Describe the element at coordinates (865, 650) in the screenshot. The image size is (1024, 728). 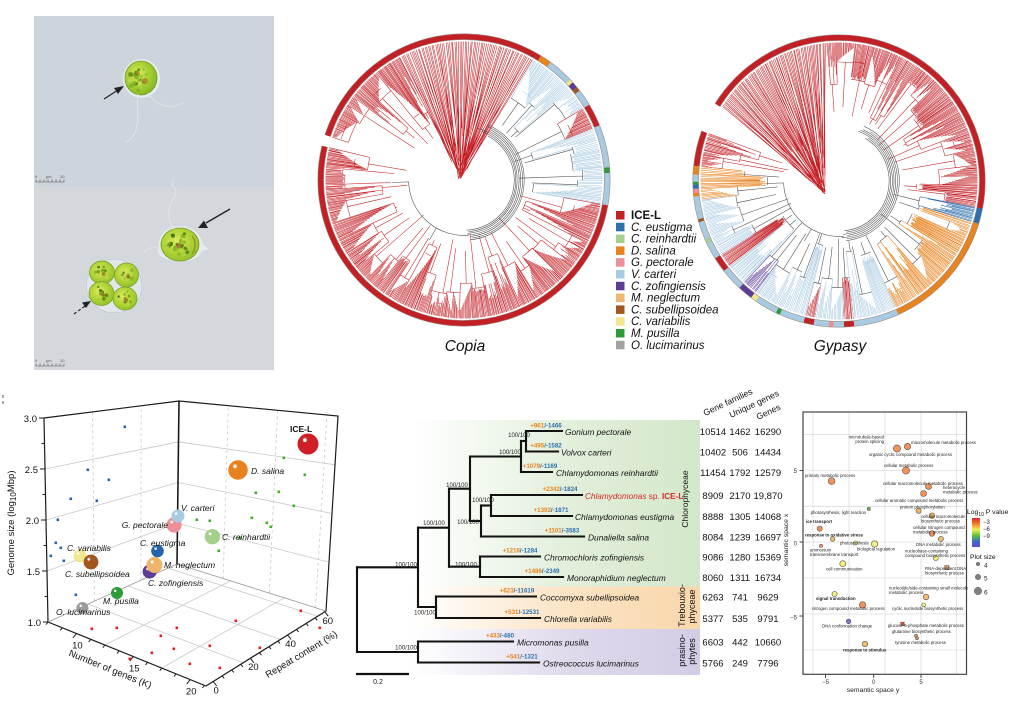
I see `svg-text: response to stimulus` at that location.